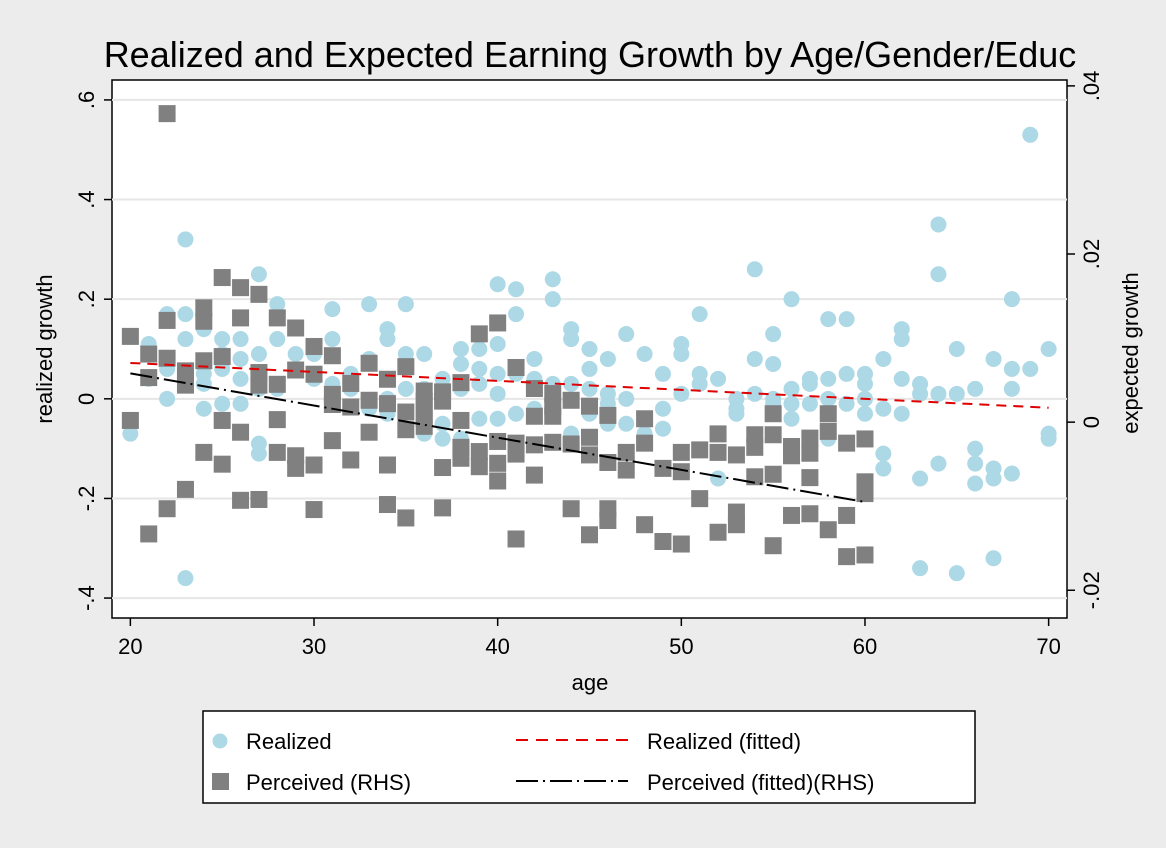  What do you see at coordinates (497, 646) in the screenshot?
I see `x-tick-label: 40` at bounding box center [497, 646].